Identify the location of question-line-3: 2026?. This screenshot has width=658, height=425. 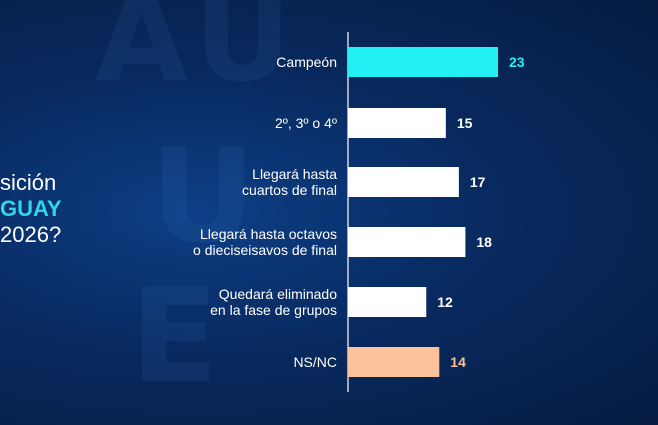
(31, 234).